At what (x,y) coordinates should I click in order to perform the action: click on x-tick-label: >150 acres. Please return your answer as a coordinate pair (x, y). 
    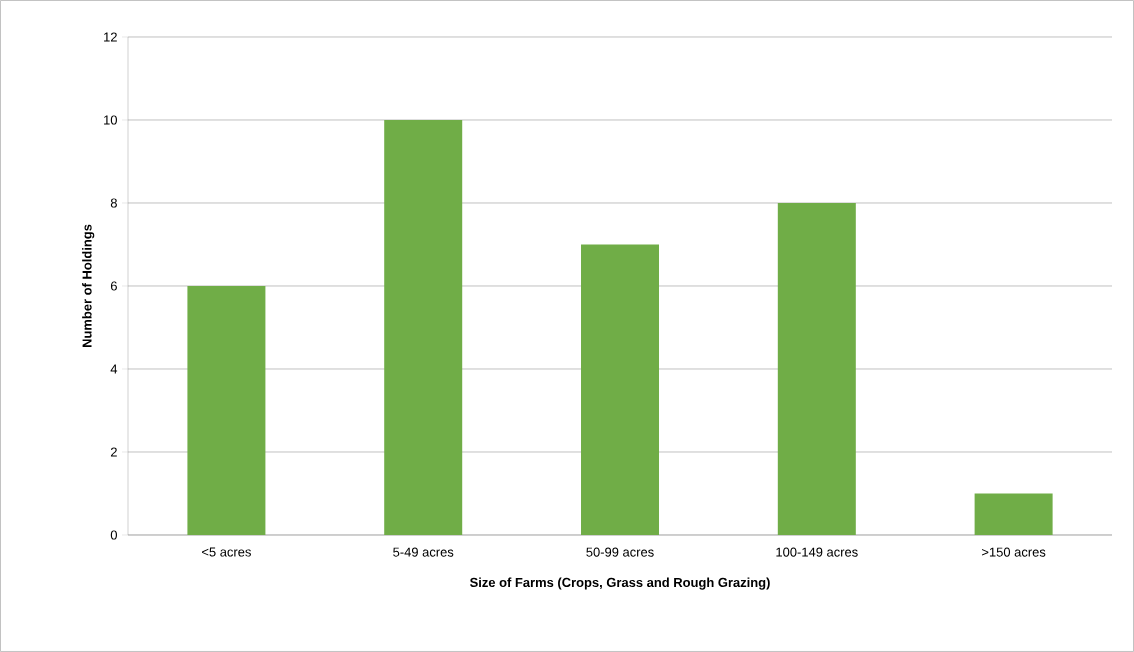
    Looking at the image, I should click on (1014, 552).